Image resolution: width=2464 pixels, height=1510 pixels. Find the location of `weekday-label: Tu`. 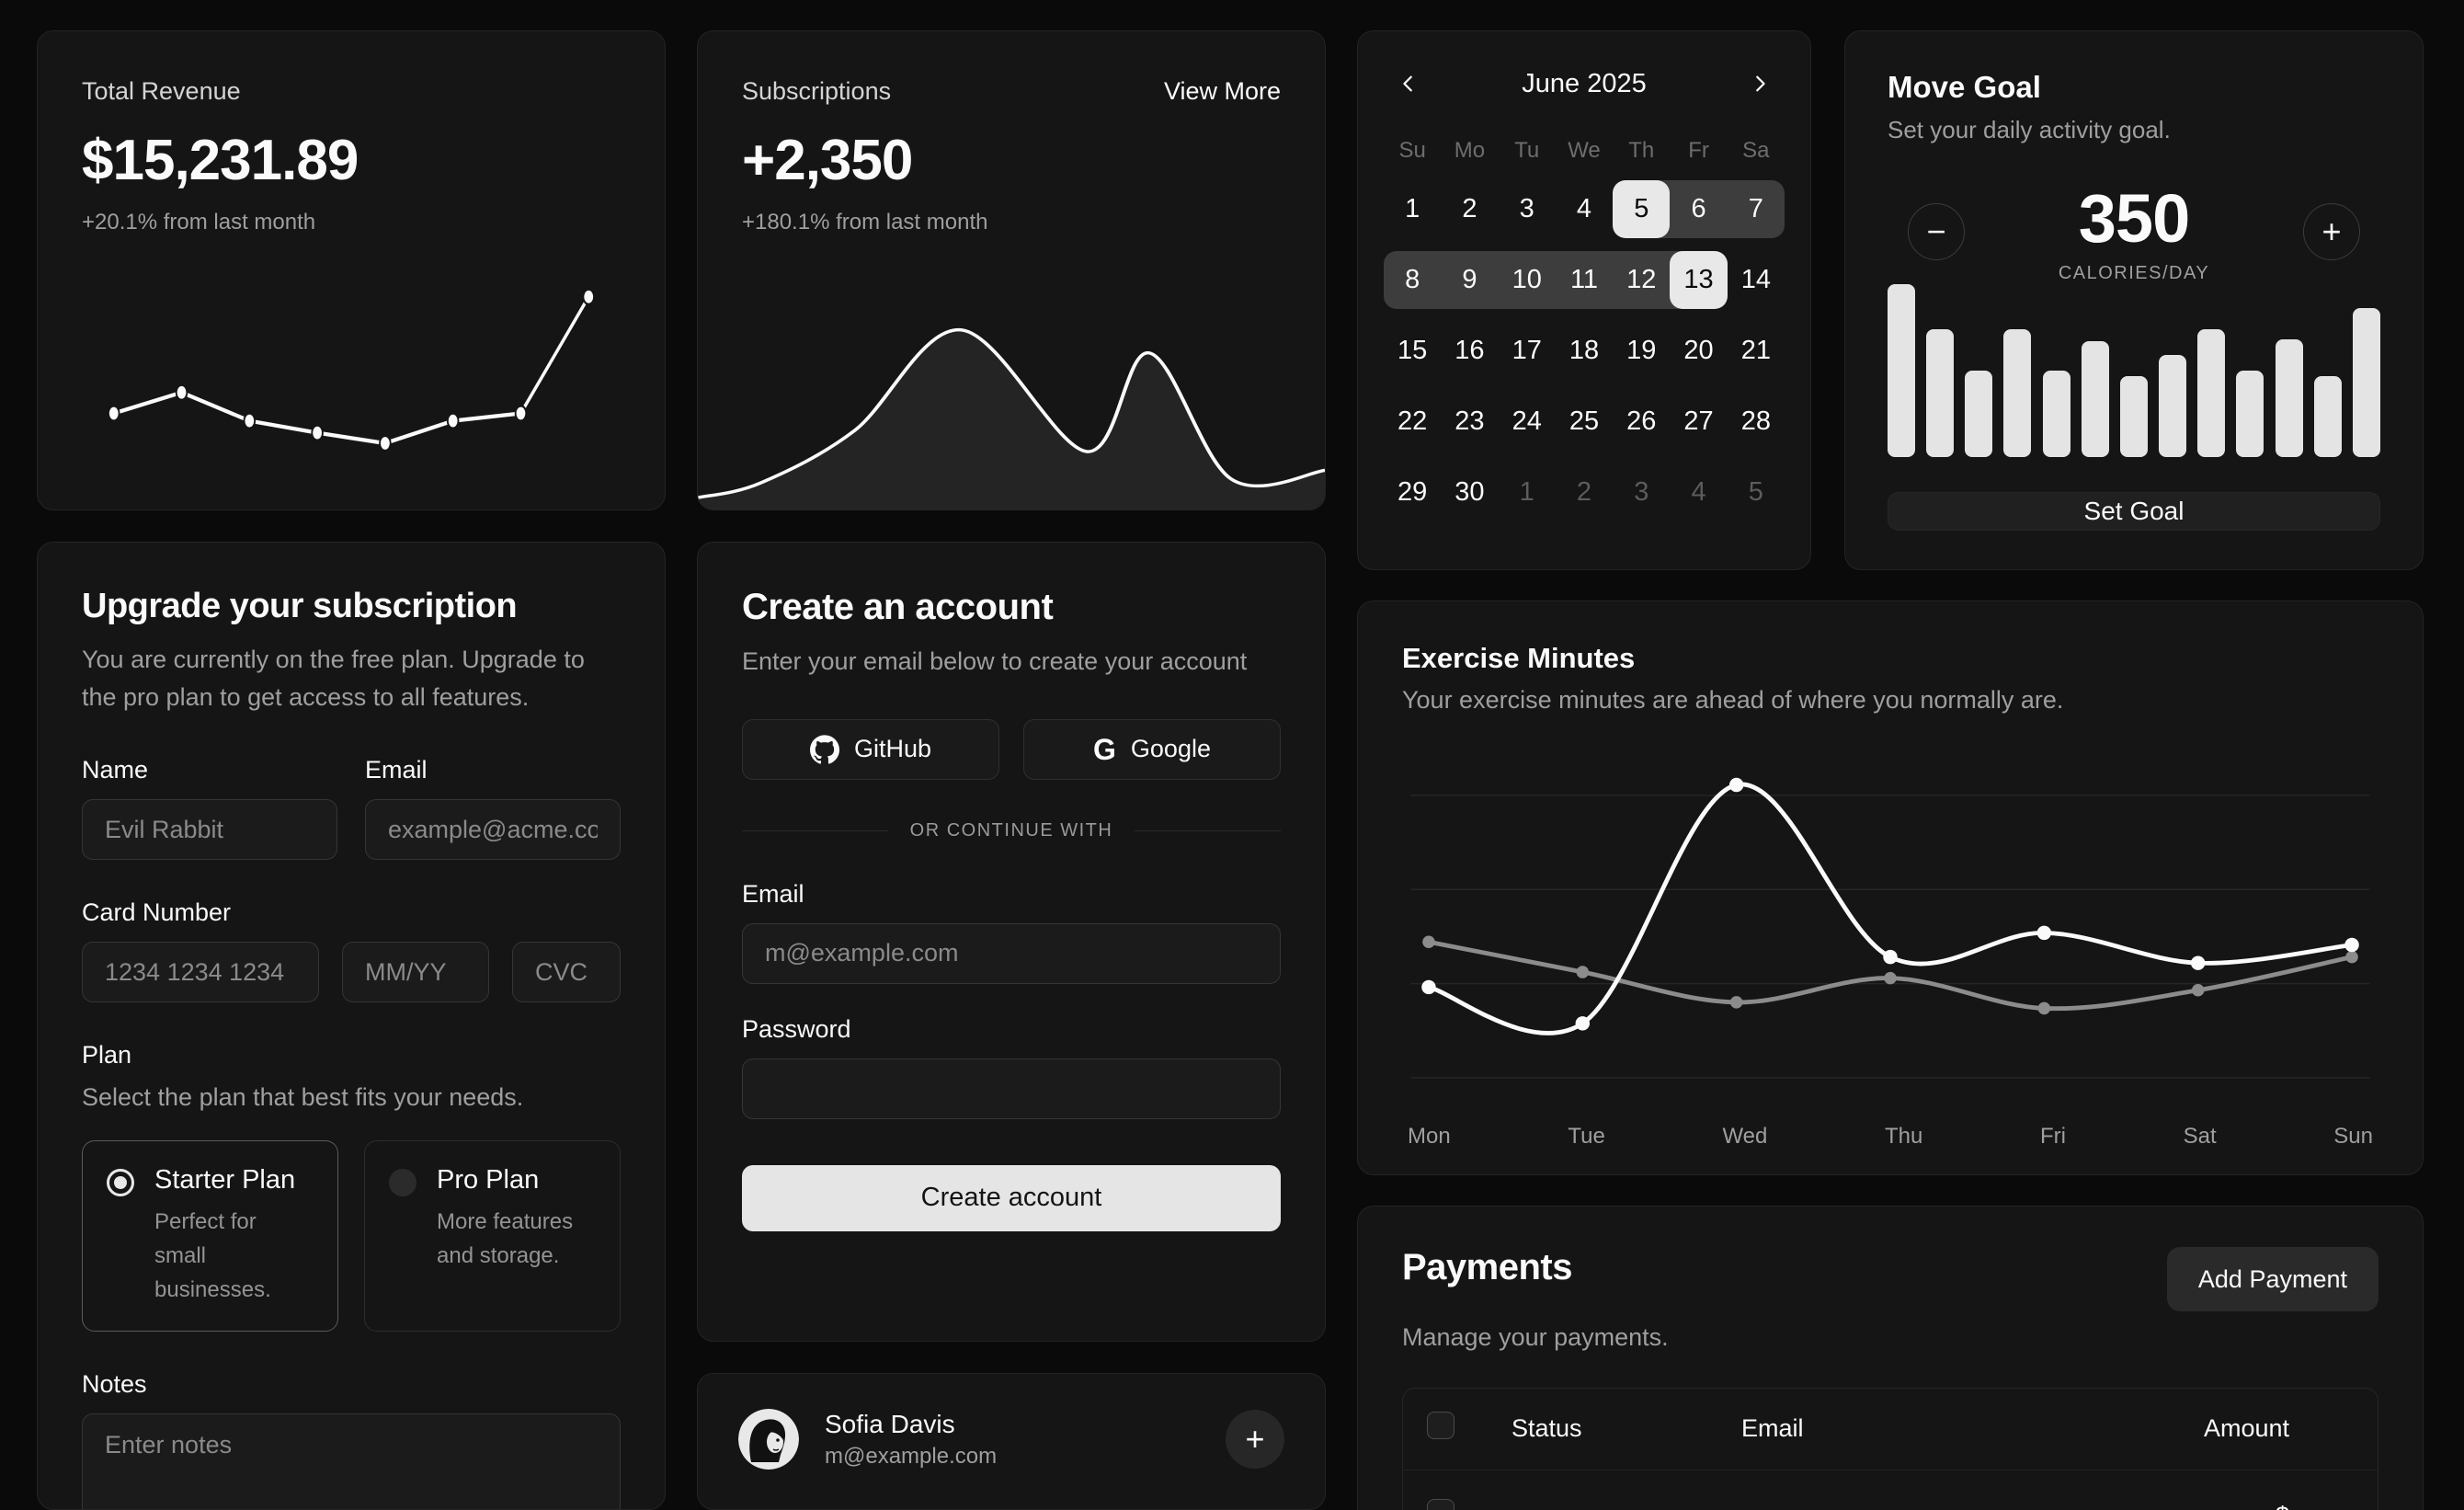

weekday-label: Tu is located at coordinates (1527, 150).